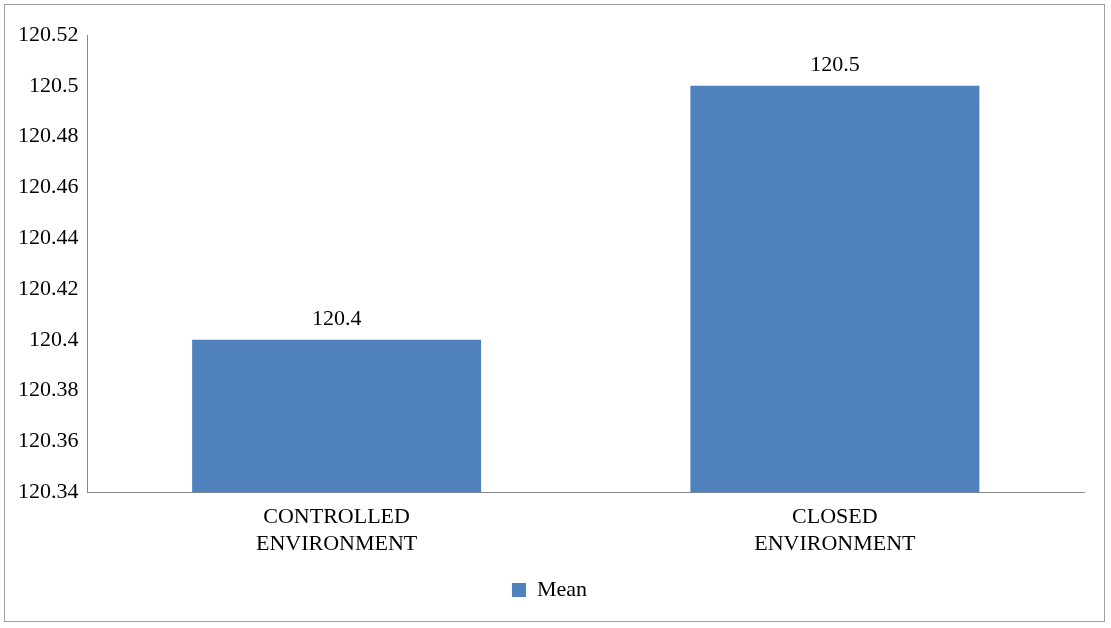 Image resolution: width=1111 pixels, height=628 pixels. I want to click on legend-label: Mean, so click(562, 588).